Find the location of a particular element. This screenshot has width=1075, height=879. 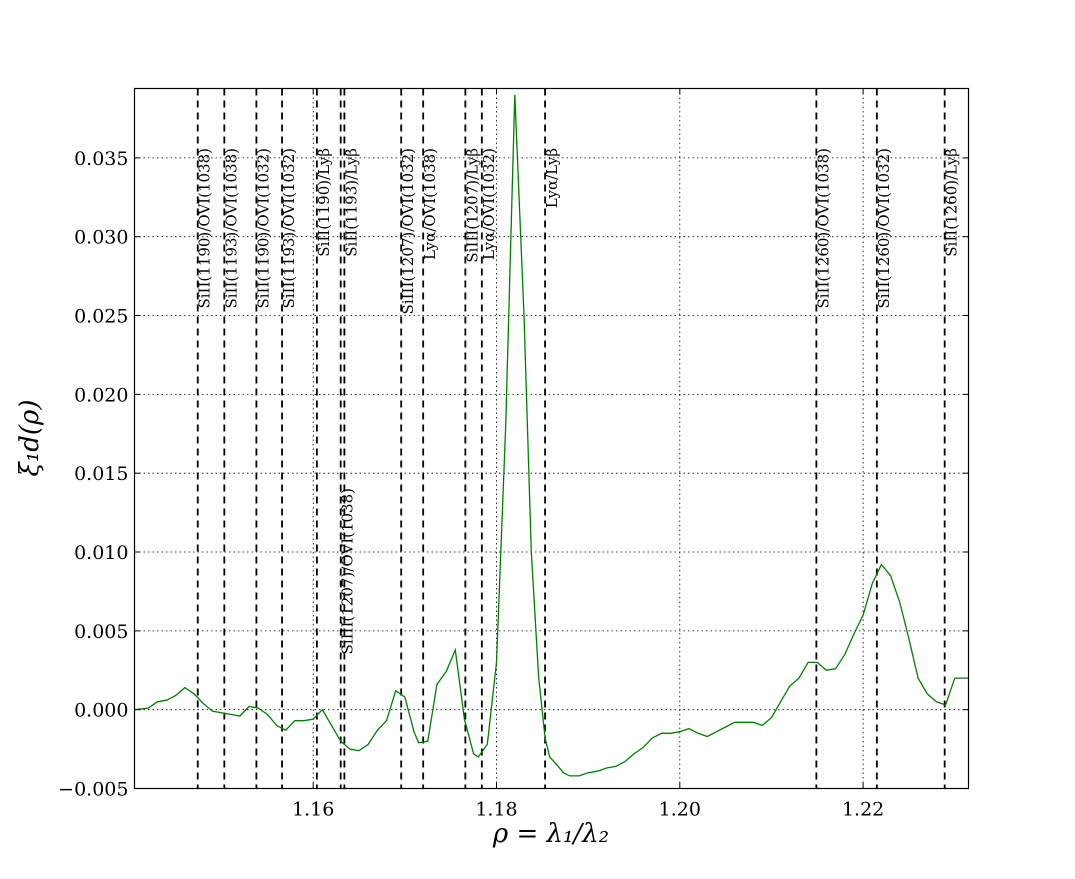

y-tick-label: 0.035 is located at coordinates (101, 159).